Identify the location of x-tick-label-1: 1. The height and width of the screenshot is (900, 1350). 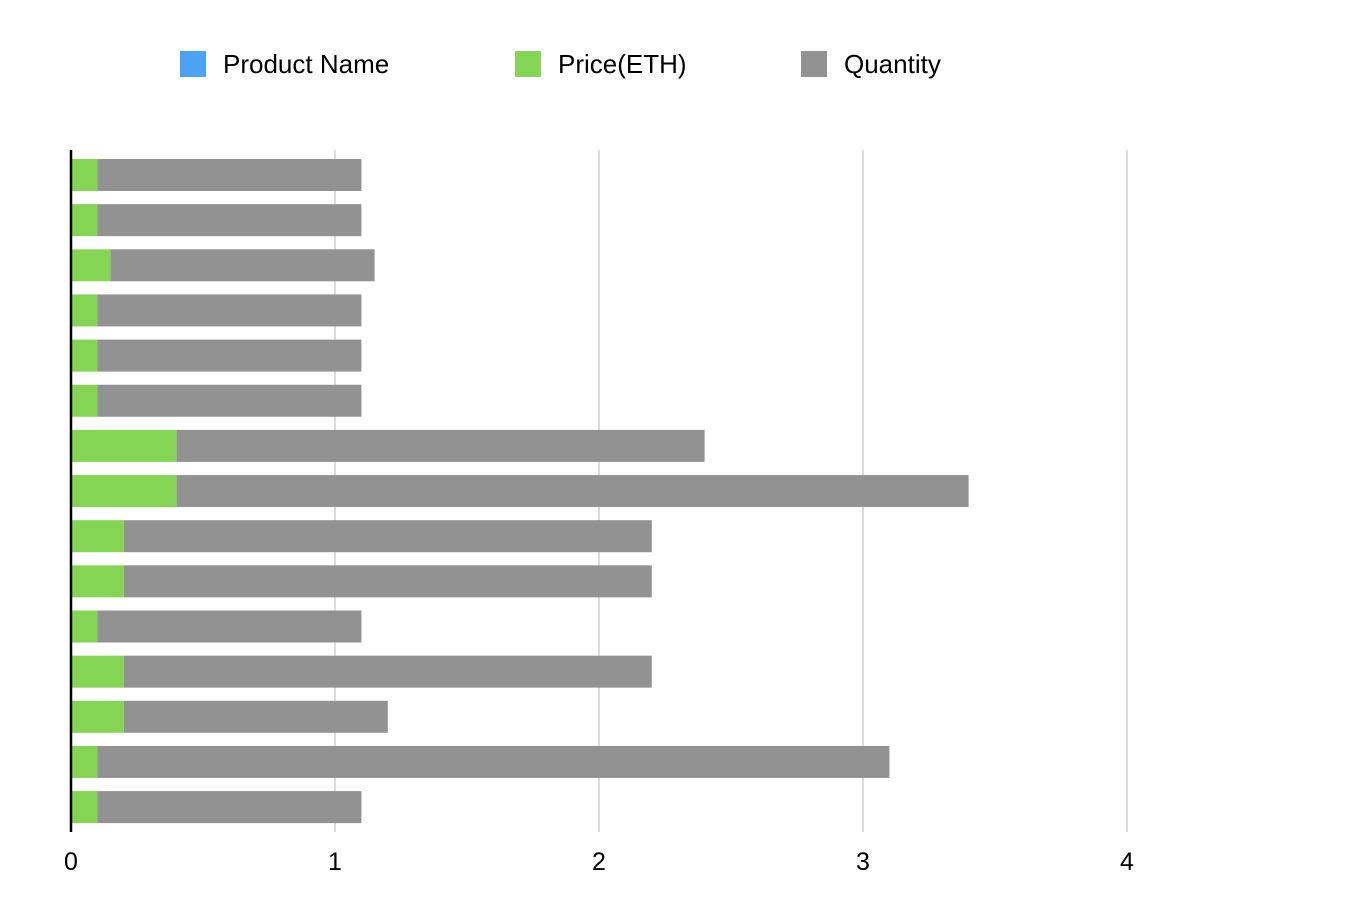
(335, 862).